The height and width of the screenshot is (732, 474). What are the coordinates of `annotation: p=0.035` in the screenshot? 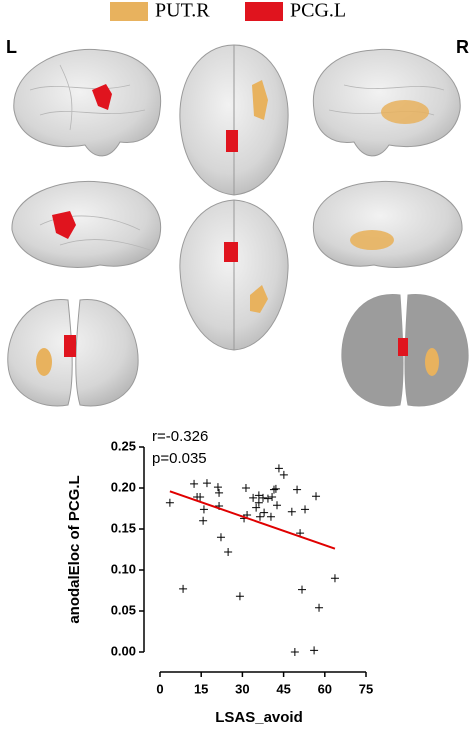 It's located at (179, 458).